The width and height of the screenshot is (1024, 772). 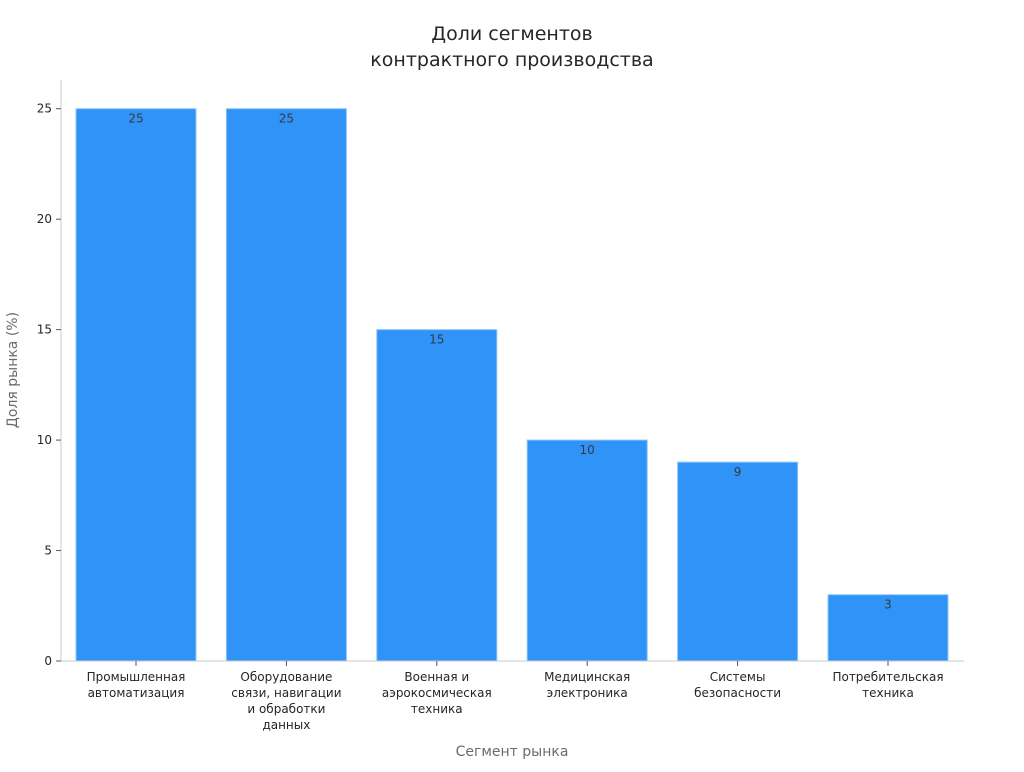 What do you see at coordinates (136, 677) in the screenshot?
I see `x-category-label-line: Промышленная` at bounding box center [136, 677].